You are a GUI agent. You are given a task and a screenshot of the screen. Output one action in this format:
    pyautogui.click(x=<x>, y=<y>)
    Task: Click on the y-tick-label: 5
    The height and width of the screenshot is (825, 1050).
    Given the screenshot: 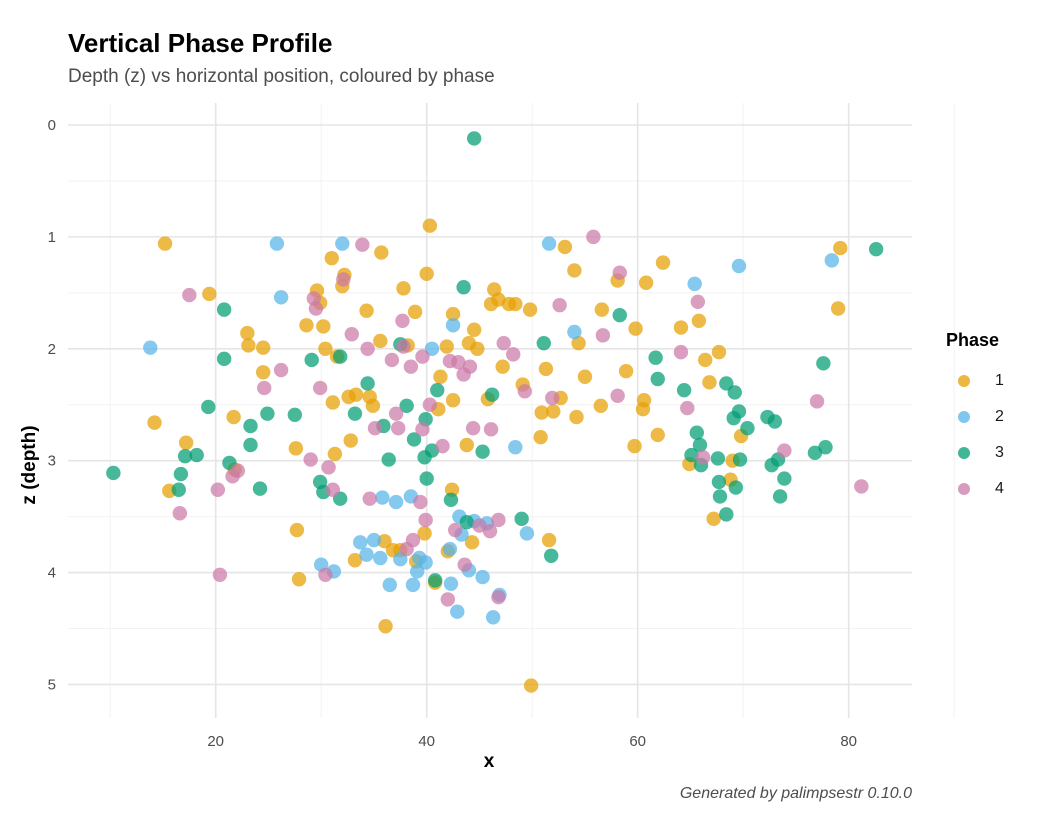 What is the action you would take?
    pyautogui.click(x=52, y=684)
    